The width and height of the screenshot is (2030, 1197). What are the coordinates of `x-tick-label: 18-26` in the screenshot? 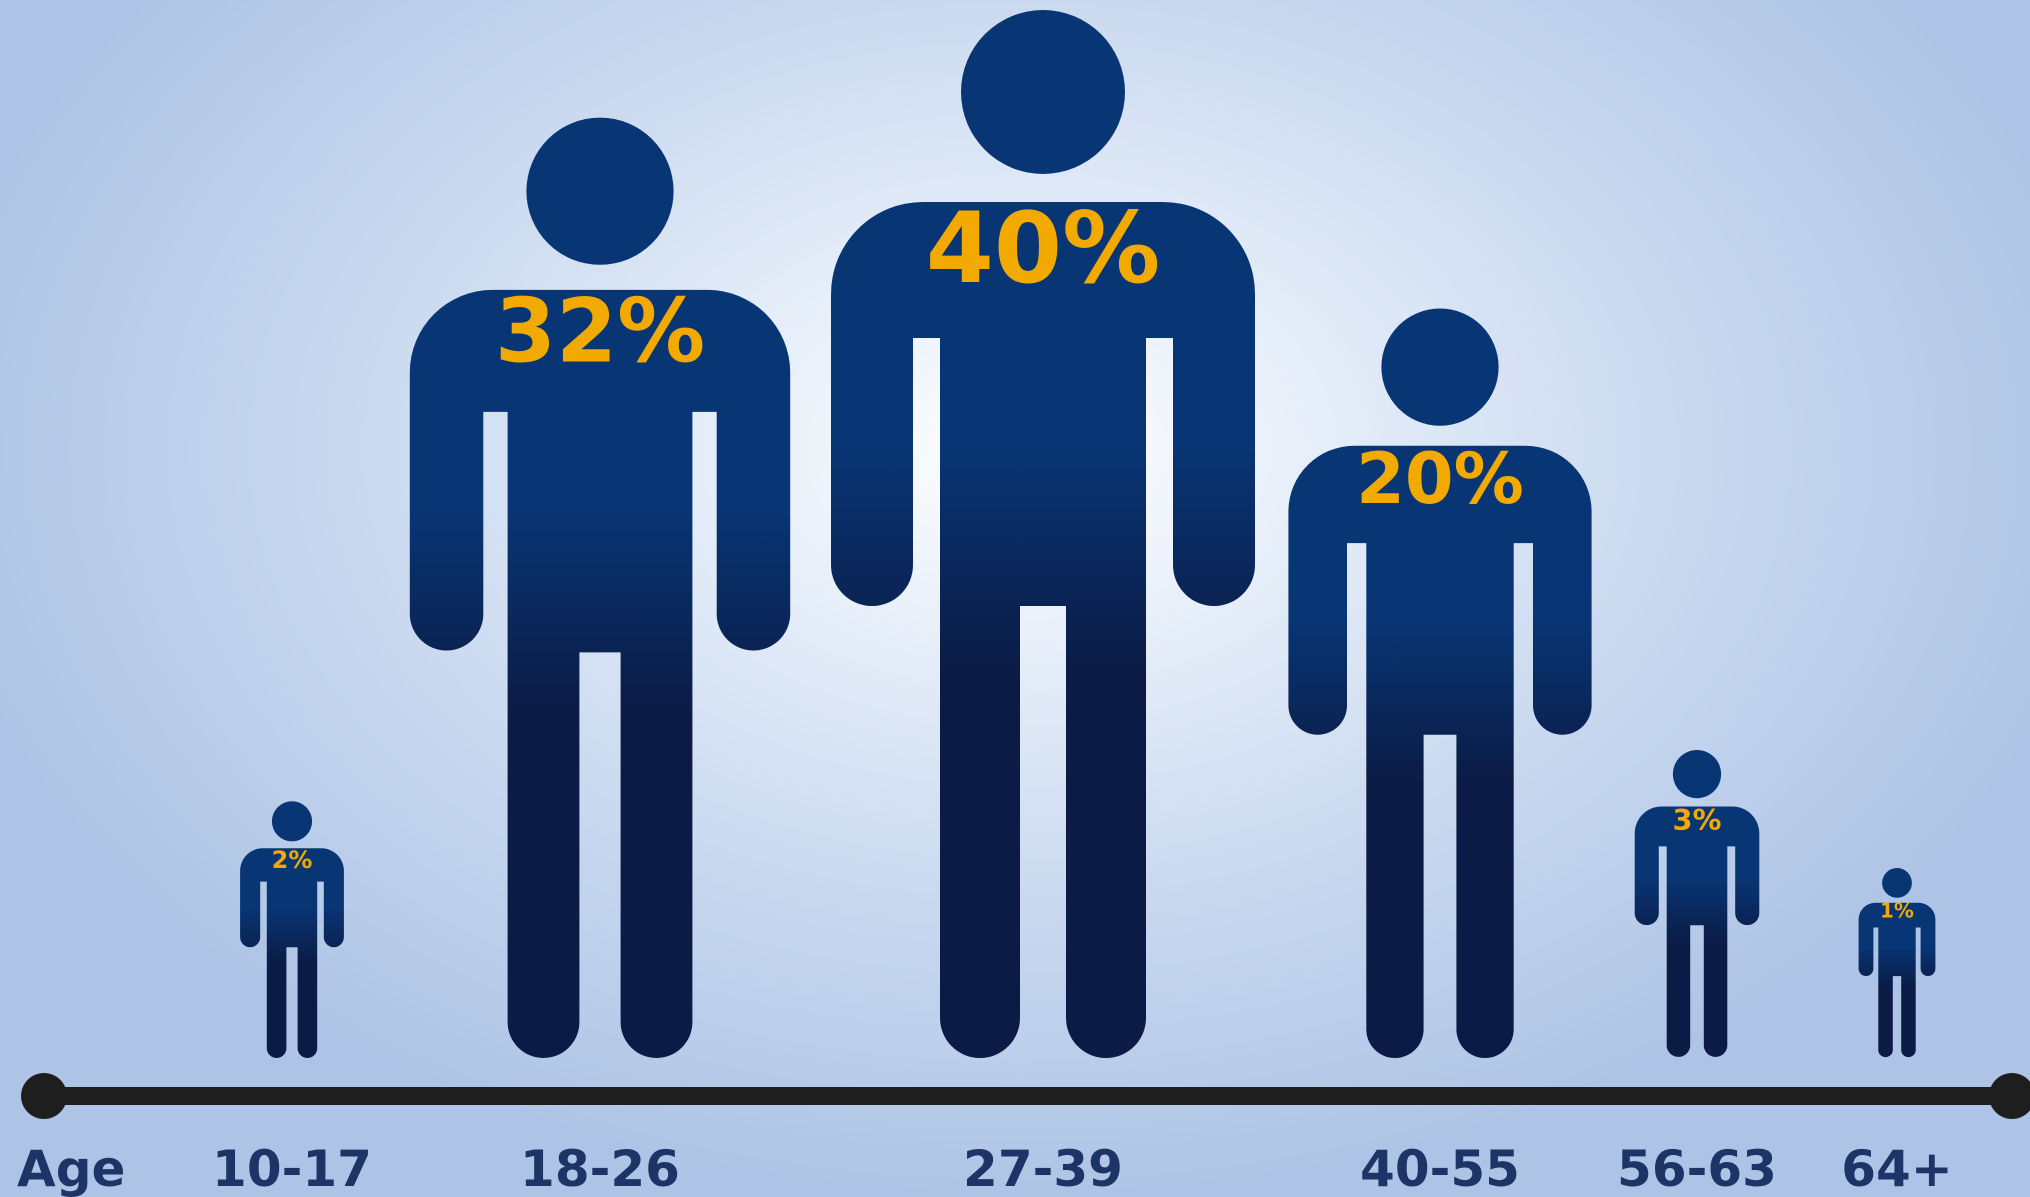 It's located at (600, 1168).